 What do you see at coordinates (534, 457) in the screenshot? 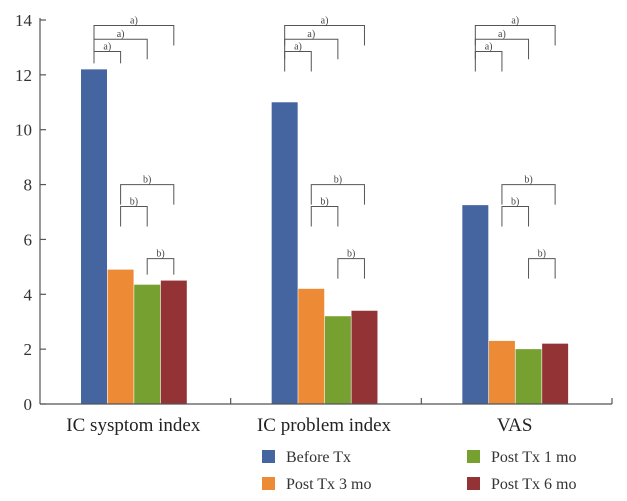
I see `legend-label: Post Tx 1 mo` at bounding box center [534, 457].